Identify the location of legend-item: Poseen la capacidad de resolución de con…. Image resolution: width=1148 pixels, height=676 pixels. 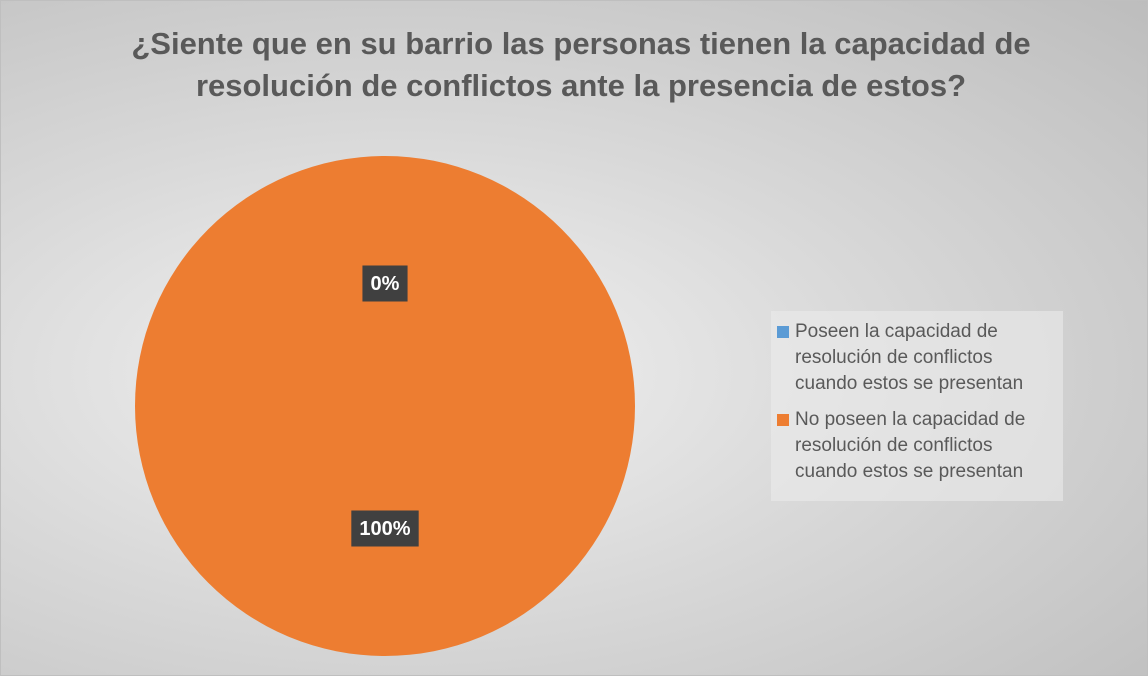
(917, 358).